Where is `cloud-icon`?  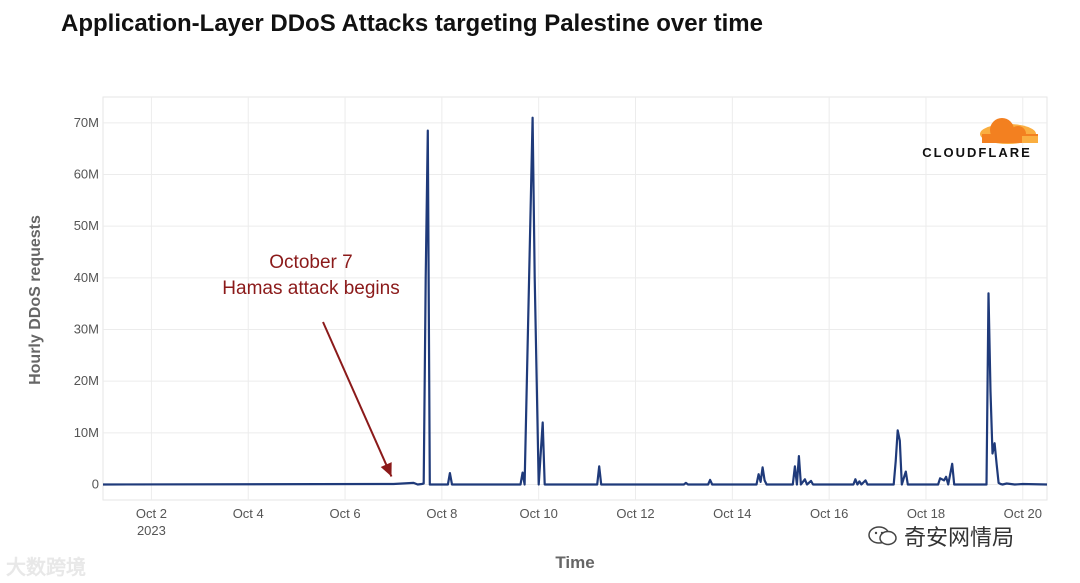 cloud-icon is located at coordinates (1009, 131).